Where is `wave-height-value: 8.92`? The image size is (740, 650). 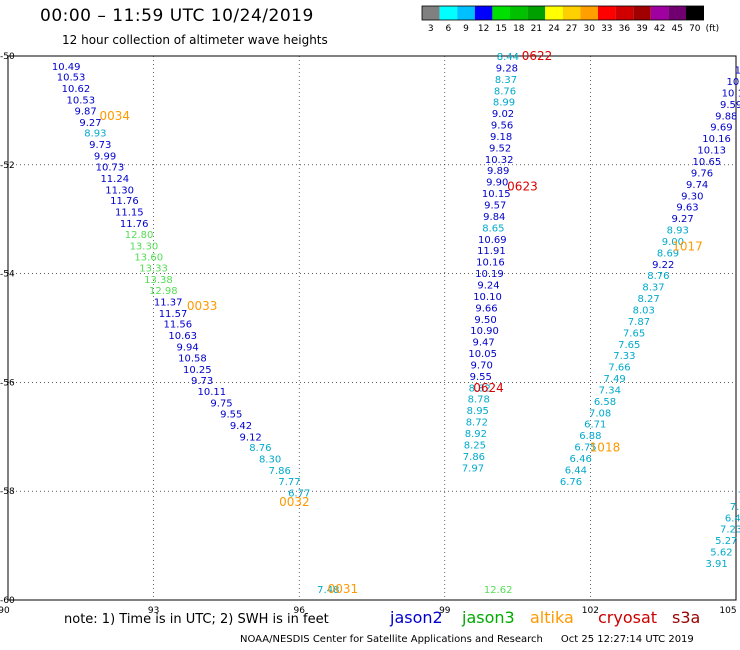 wave-height-value: 8.92 is located at coordinates (476, 434).